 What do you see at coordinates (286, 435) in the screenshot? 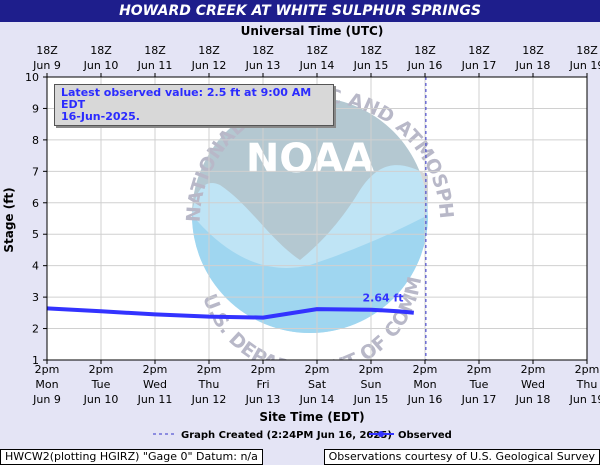
I see `legend-created-label: Graph Created (2:24PM Jun 16, 2025)` at bounding box center [286, 435].